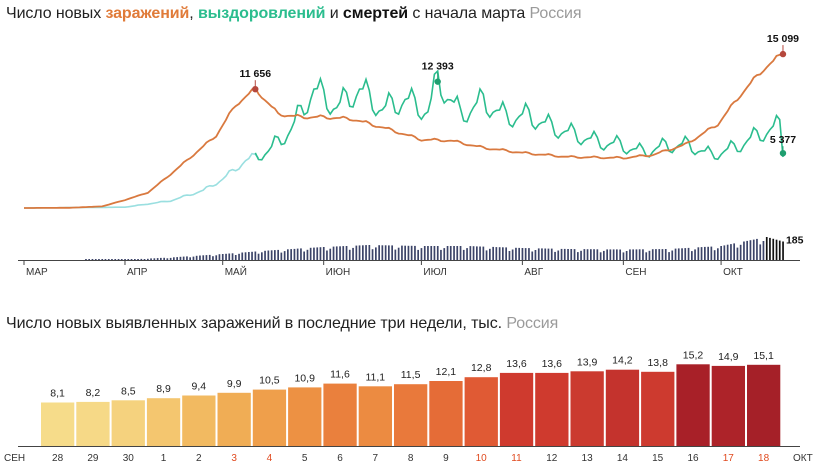  What do you see at coordinates (304, 378) in the screenshot?
I see `bar-value-label: 10,9` at bounding box center [304, 378].